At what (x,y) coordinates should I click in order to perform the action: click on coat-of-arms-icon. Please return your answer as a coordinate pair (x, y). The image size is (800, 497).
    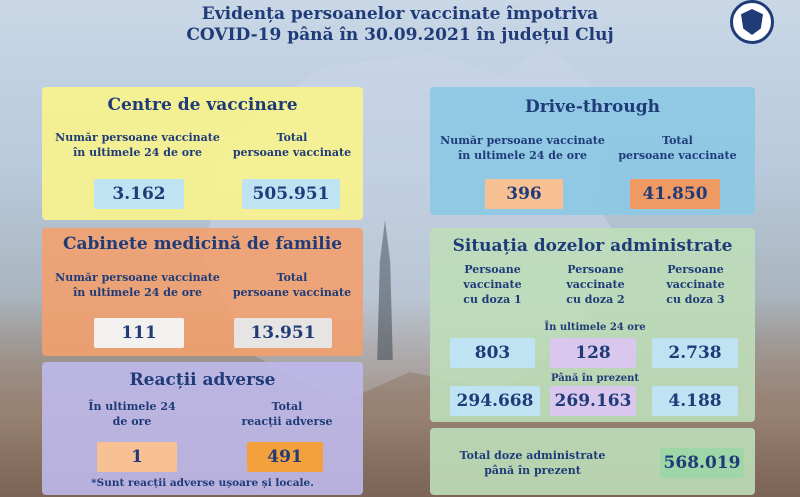
    Looking at the image, I should click on (752, 22).